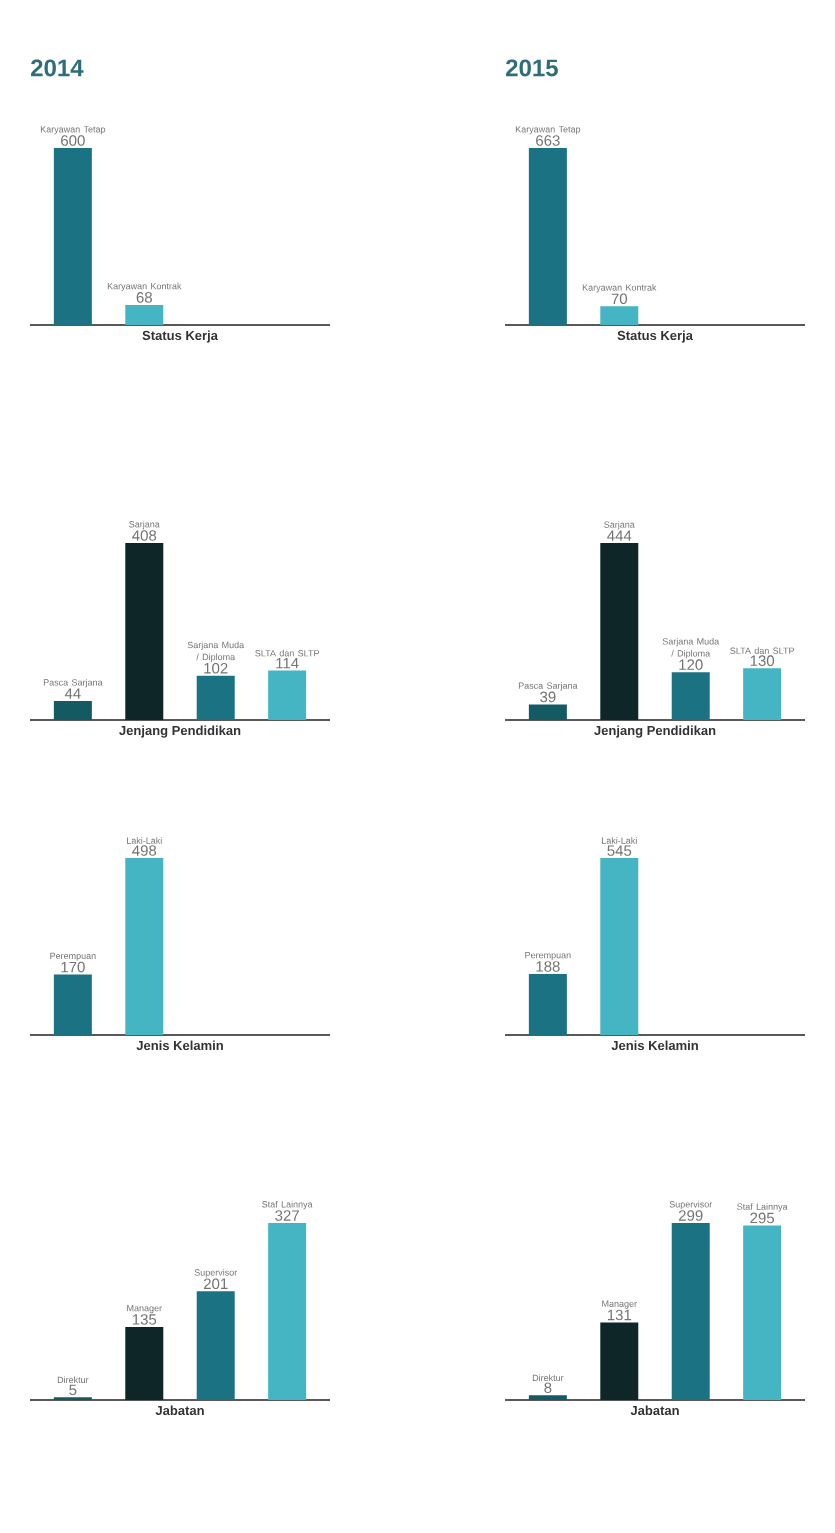 This screenshot has height=1533, width=835. What do you see at coordinates (690, 1215) in the screenshot?
I see `data-label: 299` at bounding box center [690, 1215].